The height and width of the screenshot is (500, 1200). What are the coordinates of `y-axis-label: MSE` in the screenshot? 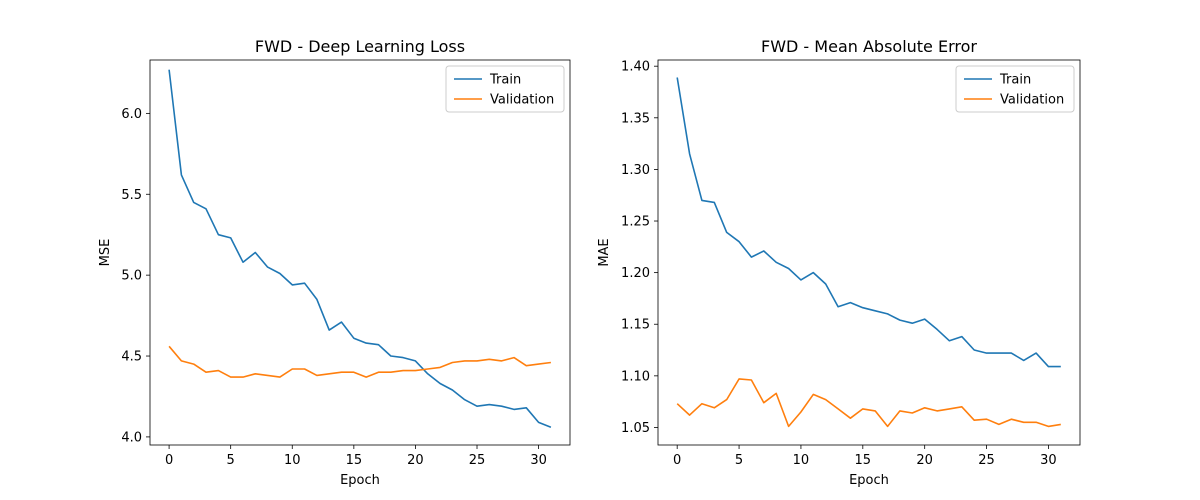 It's located at (105, 253).